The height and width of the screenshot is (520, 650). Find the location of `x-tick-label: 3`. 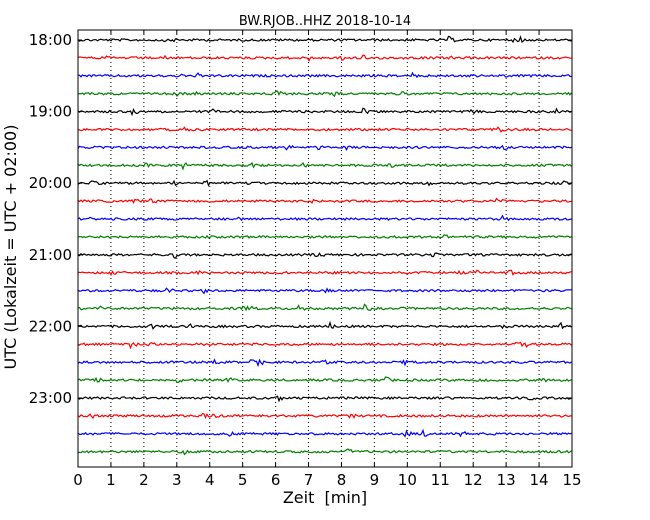

x-tick-label: 3 is located at coordinates (177, 480).